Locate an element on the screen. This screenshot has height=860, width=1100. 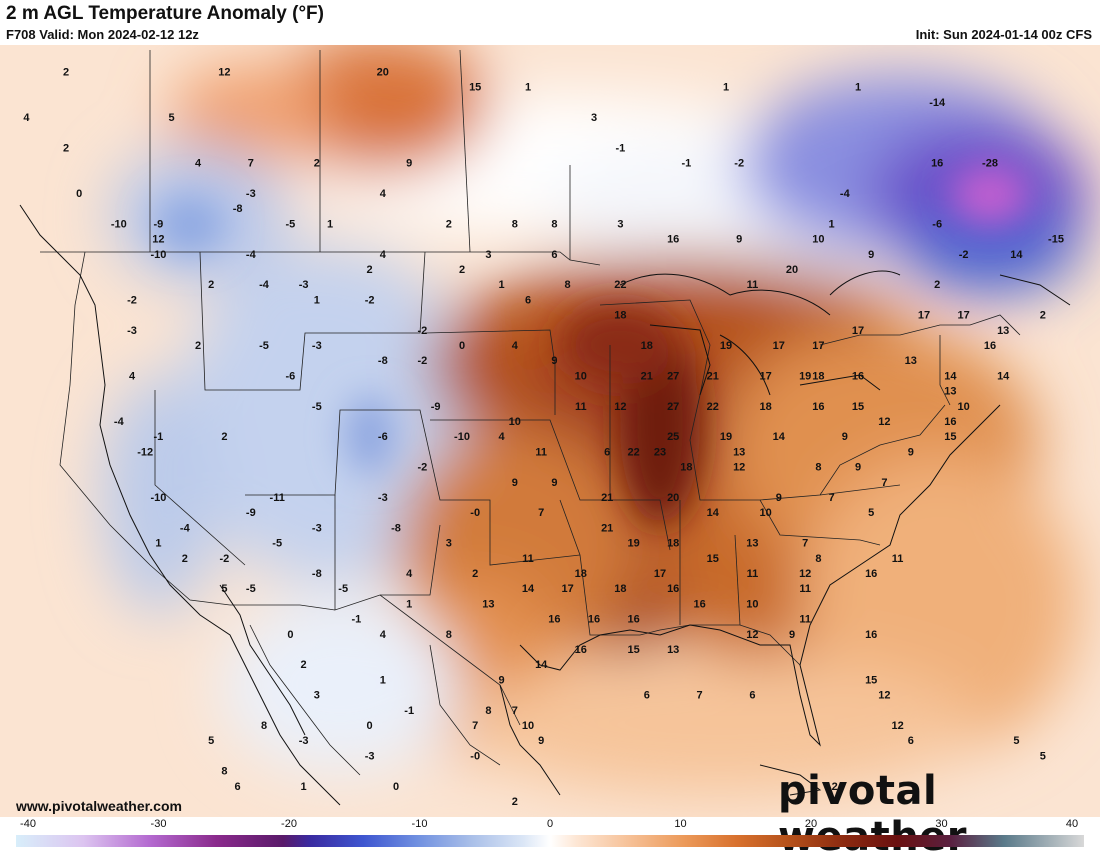
anomaly-value-103: 27 is located at coordinates (673, 407).